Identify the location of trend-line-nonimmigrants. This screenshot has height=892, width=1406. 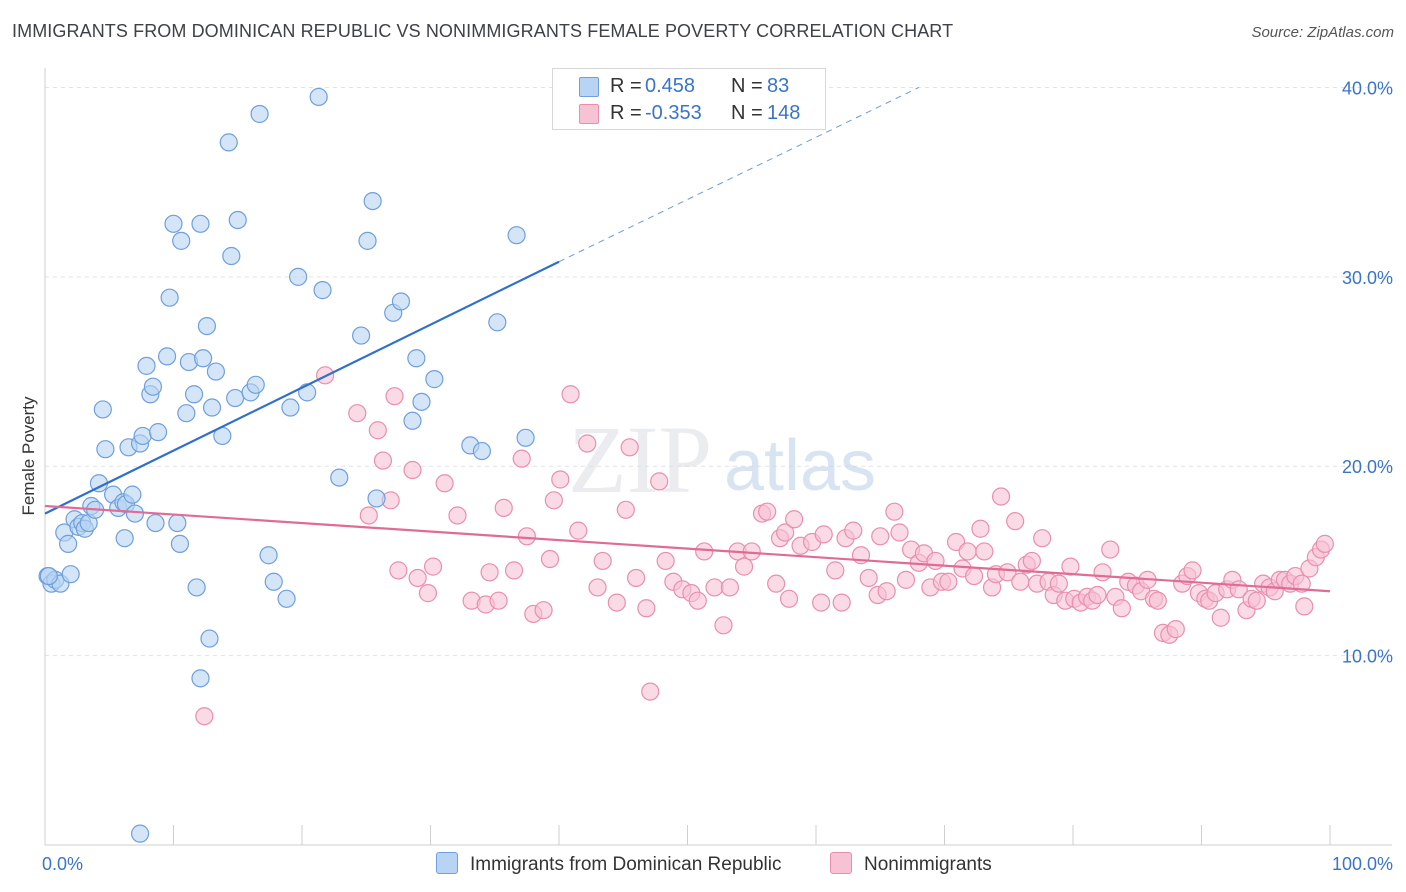
(687, 548).